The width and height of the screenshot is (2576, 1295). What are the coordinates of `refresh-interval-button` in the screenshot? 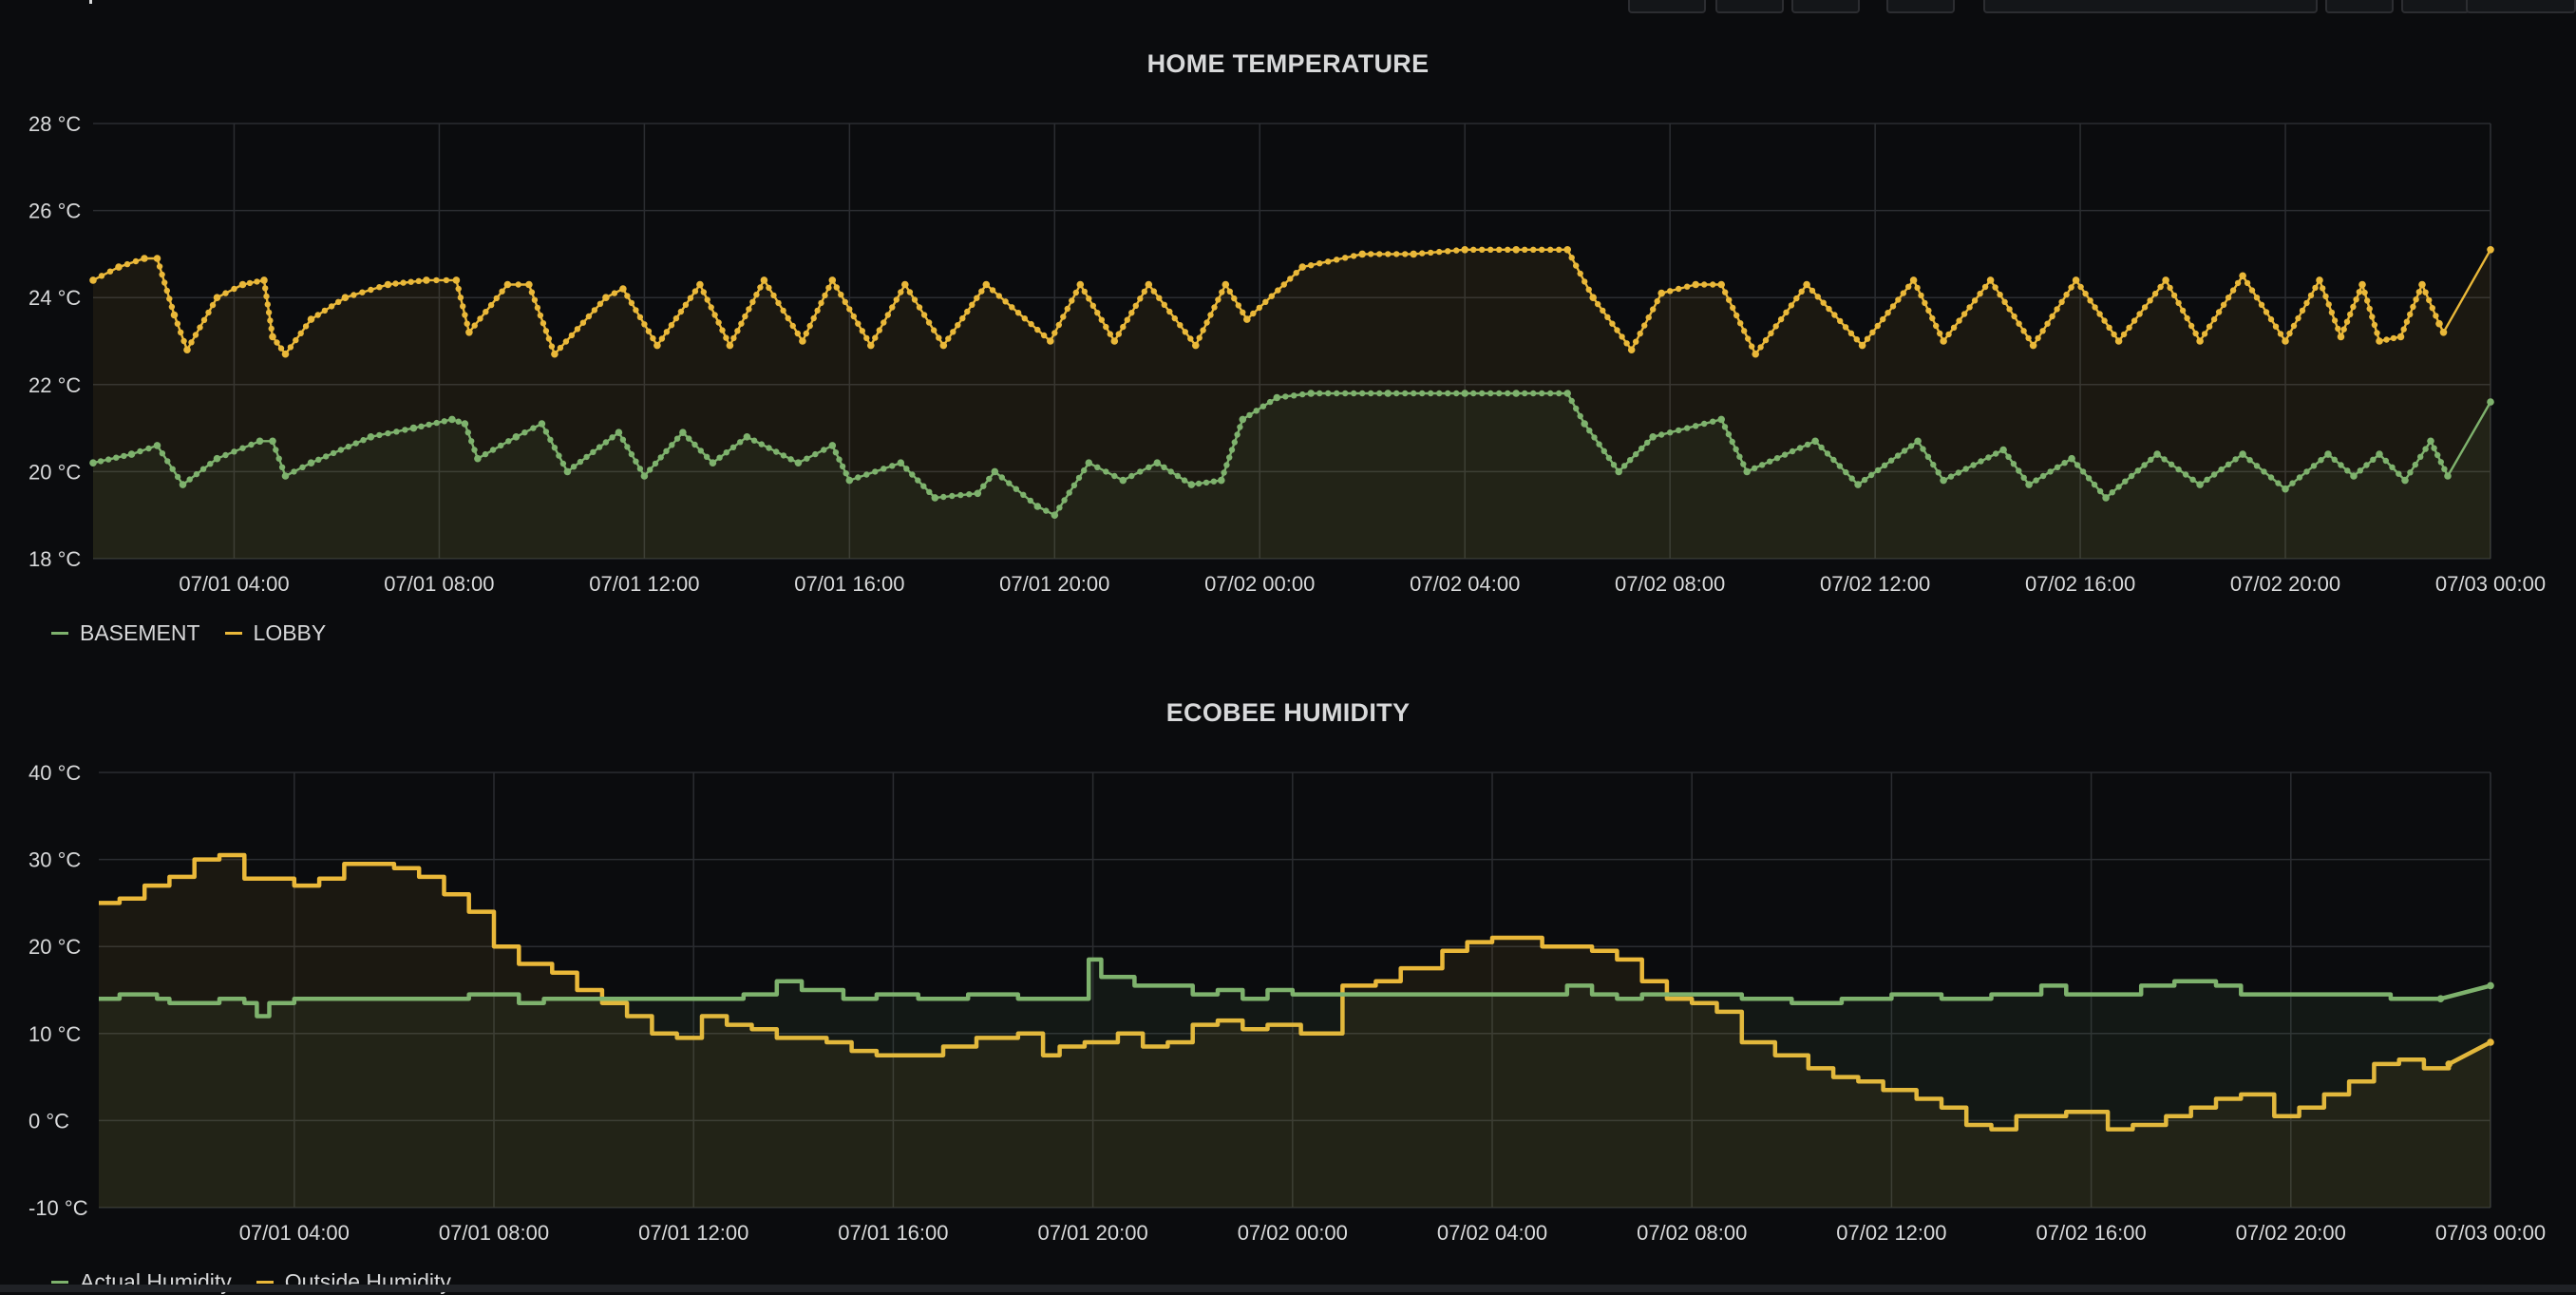 It's located at (2521, 6).